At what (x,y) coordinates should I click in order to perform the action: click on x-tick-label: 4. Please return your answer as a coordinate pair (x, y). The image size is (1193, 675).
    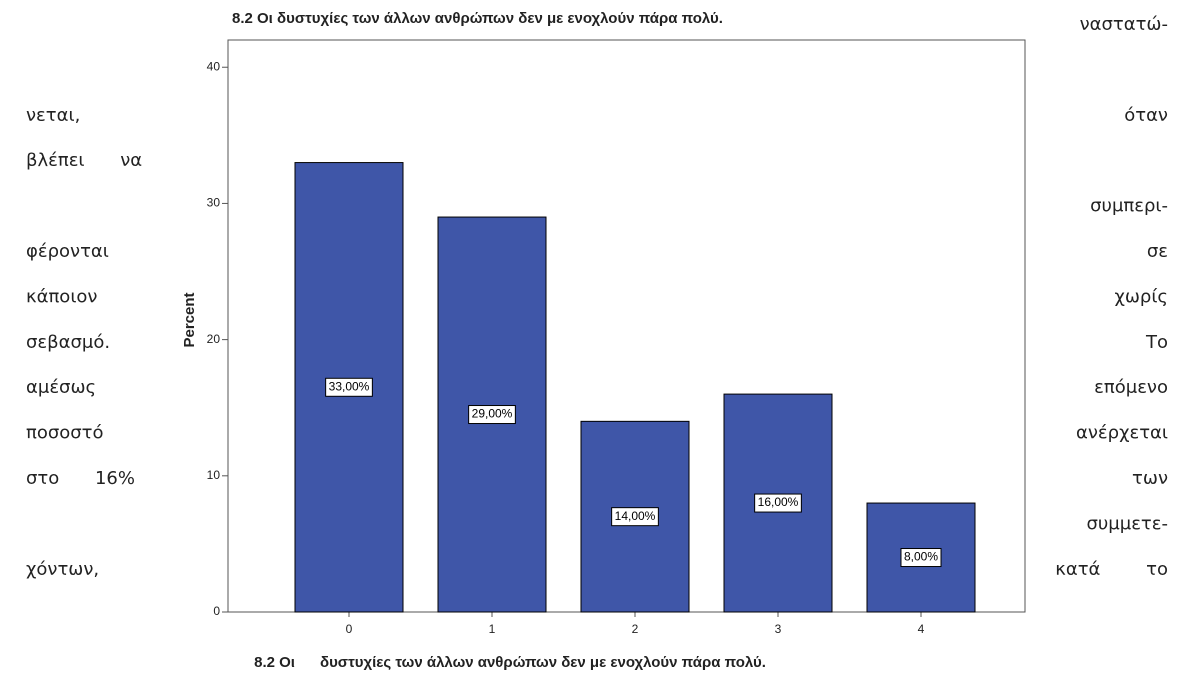
    Looking at the image, I should click on (921, 629).